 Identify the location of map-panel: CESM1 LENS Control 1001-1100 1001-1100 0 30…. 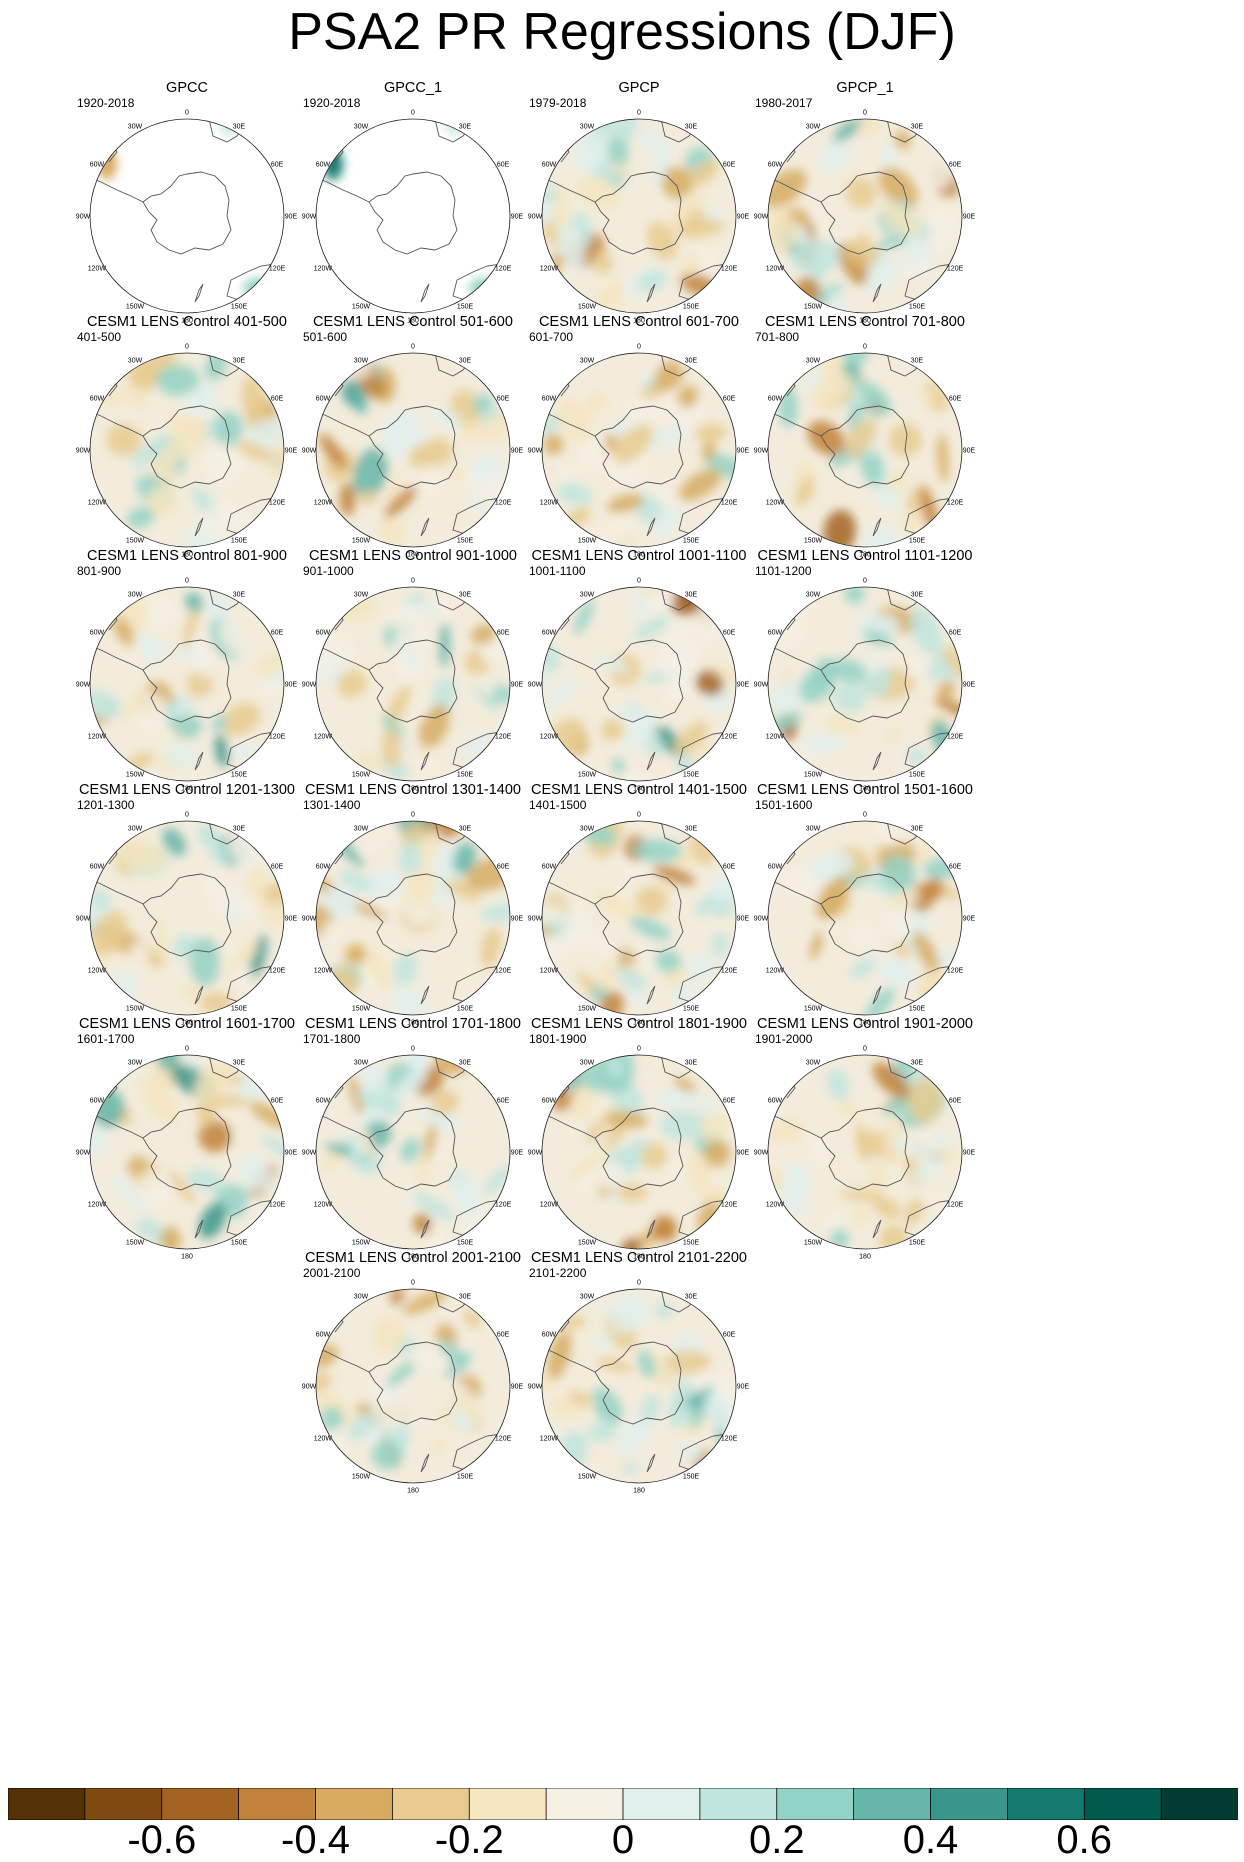
(639, 688).